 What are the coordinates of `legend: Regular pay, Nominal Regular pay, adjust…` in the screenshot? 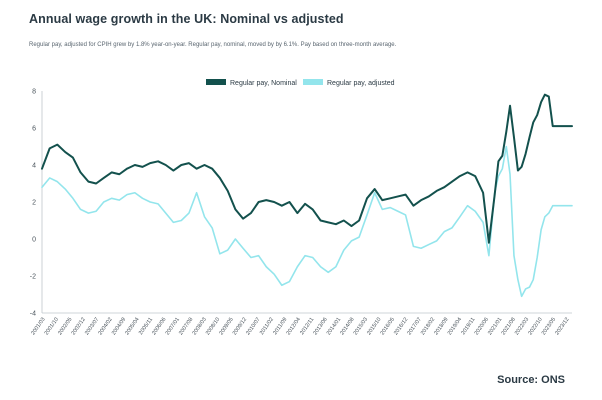 It's located at (300, 83).